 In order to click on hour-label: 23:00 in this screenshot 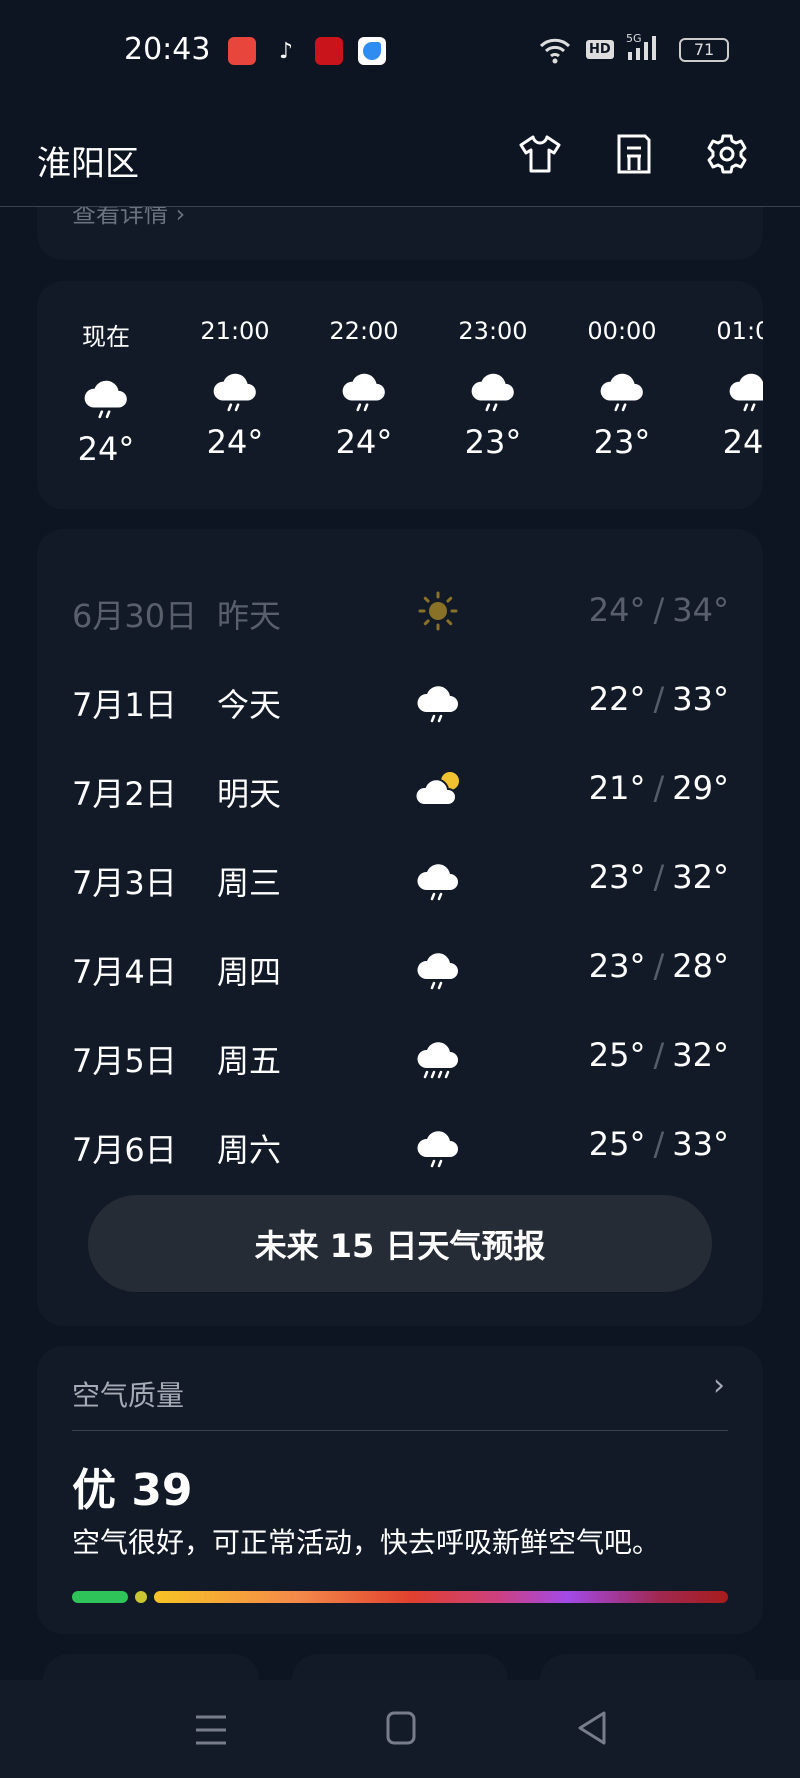, I will do `click(493, 331)`.